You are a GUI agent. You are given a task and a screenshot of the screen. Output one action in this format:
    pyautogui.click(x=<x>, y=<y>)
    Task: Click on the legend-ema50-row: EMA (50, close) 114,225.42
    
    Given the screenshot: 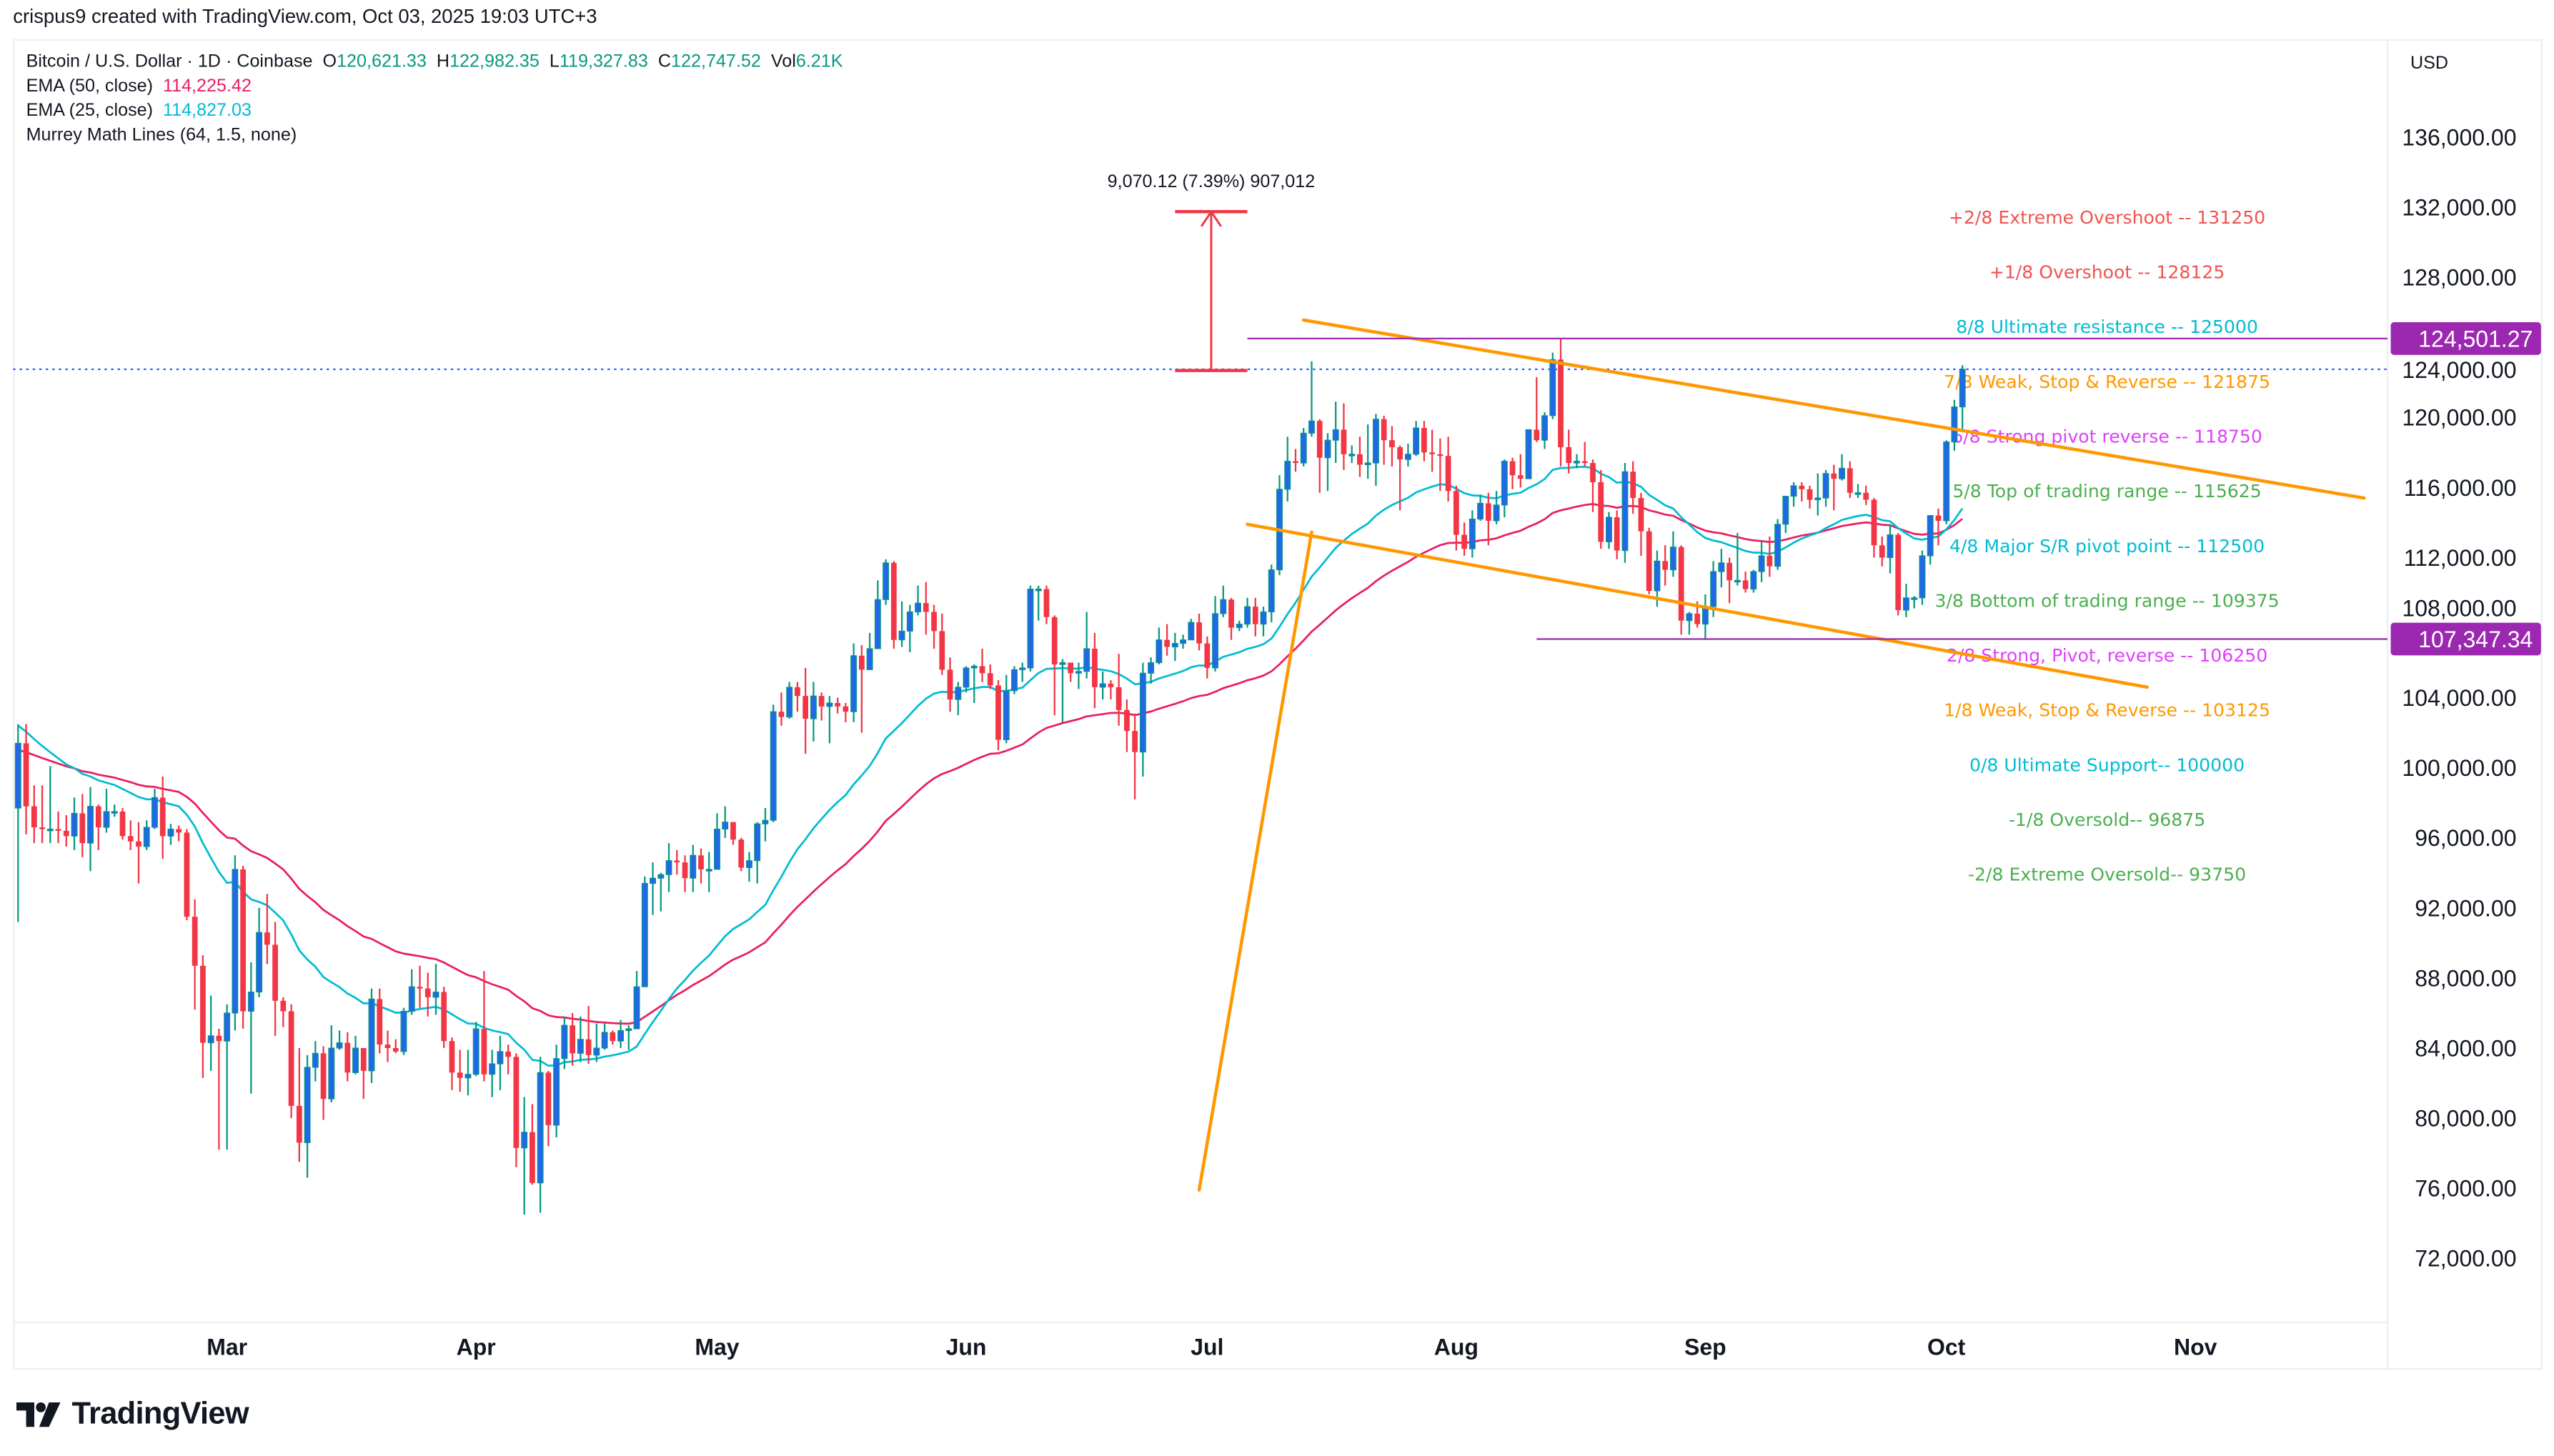 What is the action you would take?
    pyautogui.click(x=434, y=87)
    